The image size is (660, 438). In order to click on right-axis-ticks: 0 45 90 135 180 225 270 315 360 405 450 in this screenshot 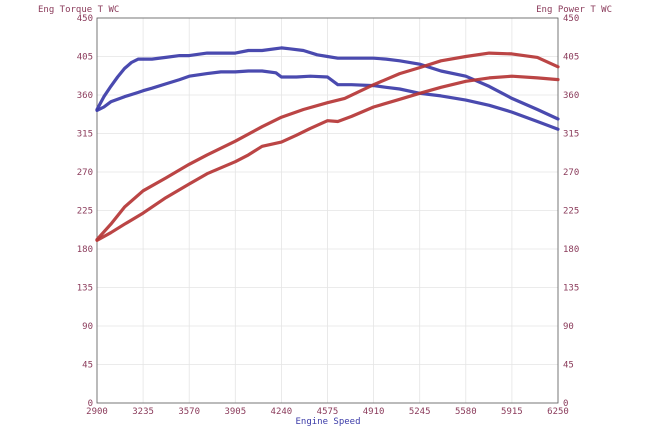, I will do `click(571, 211)`.